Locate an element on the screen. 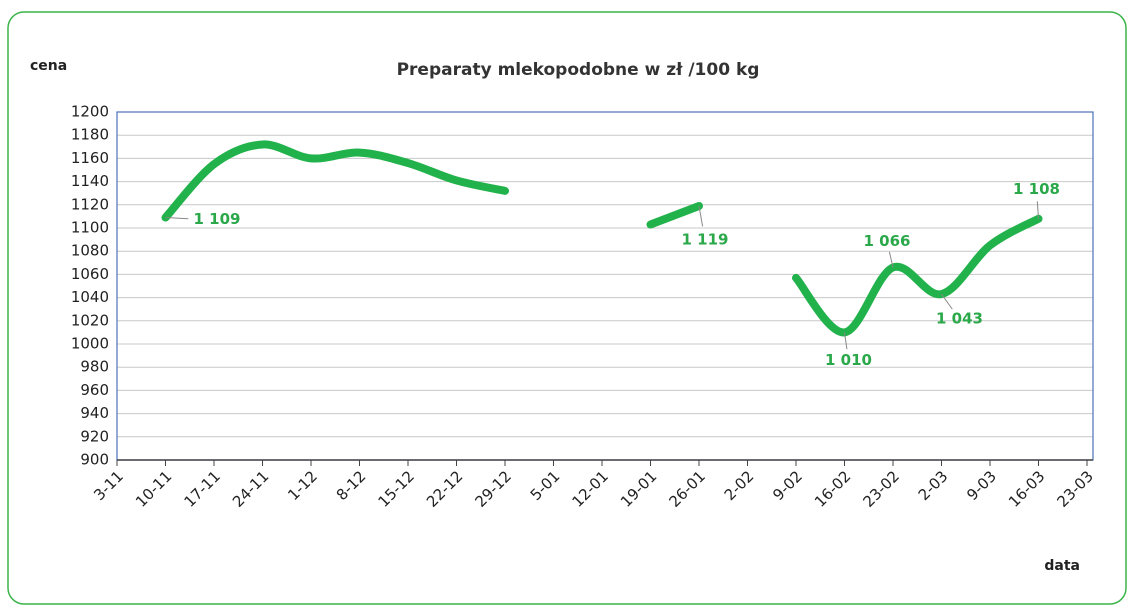 The height and width of the screenshot is (612, 1130). y-tick-label: 980 is located at coordinates (94, 367).